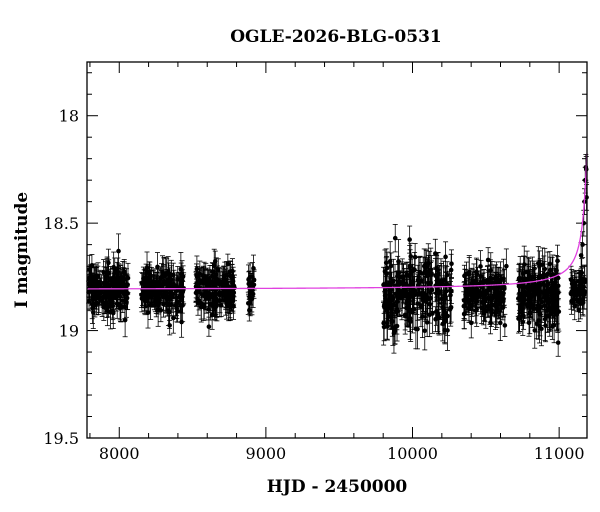 The height and width of the screenshot is (512, 600). What do you see at coordinates (61, 438) in the screenshot?
I see `y-tick-label: 19.5` at bounding box center [61, 438].